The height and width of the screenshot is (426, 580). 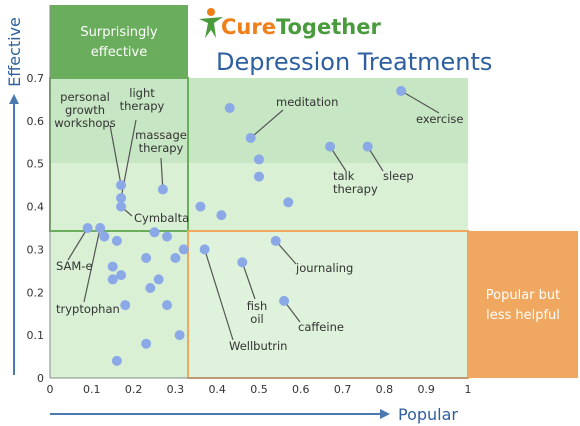 What do you see at coordinates (36, 164) in the screenshot?
I see `y-tick-label: 0.5` at bounding box center [36, 164].